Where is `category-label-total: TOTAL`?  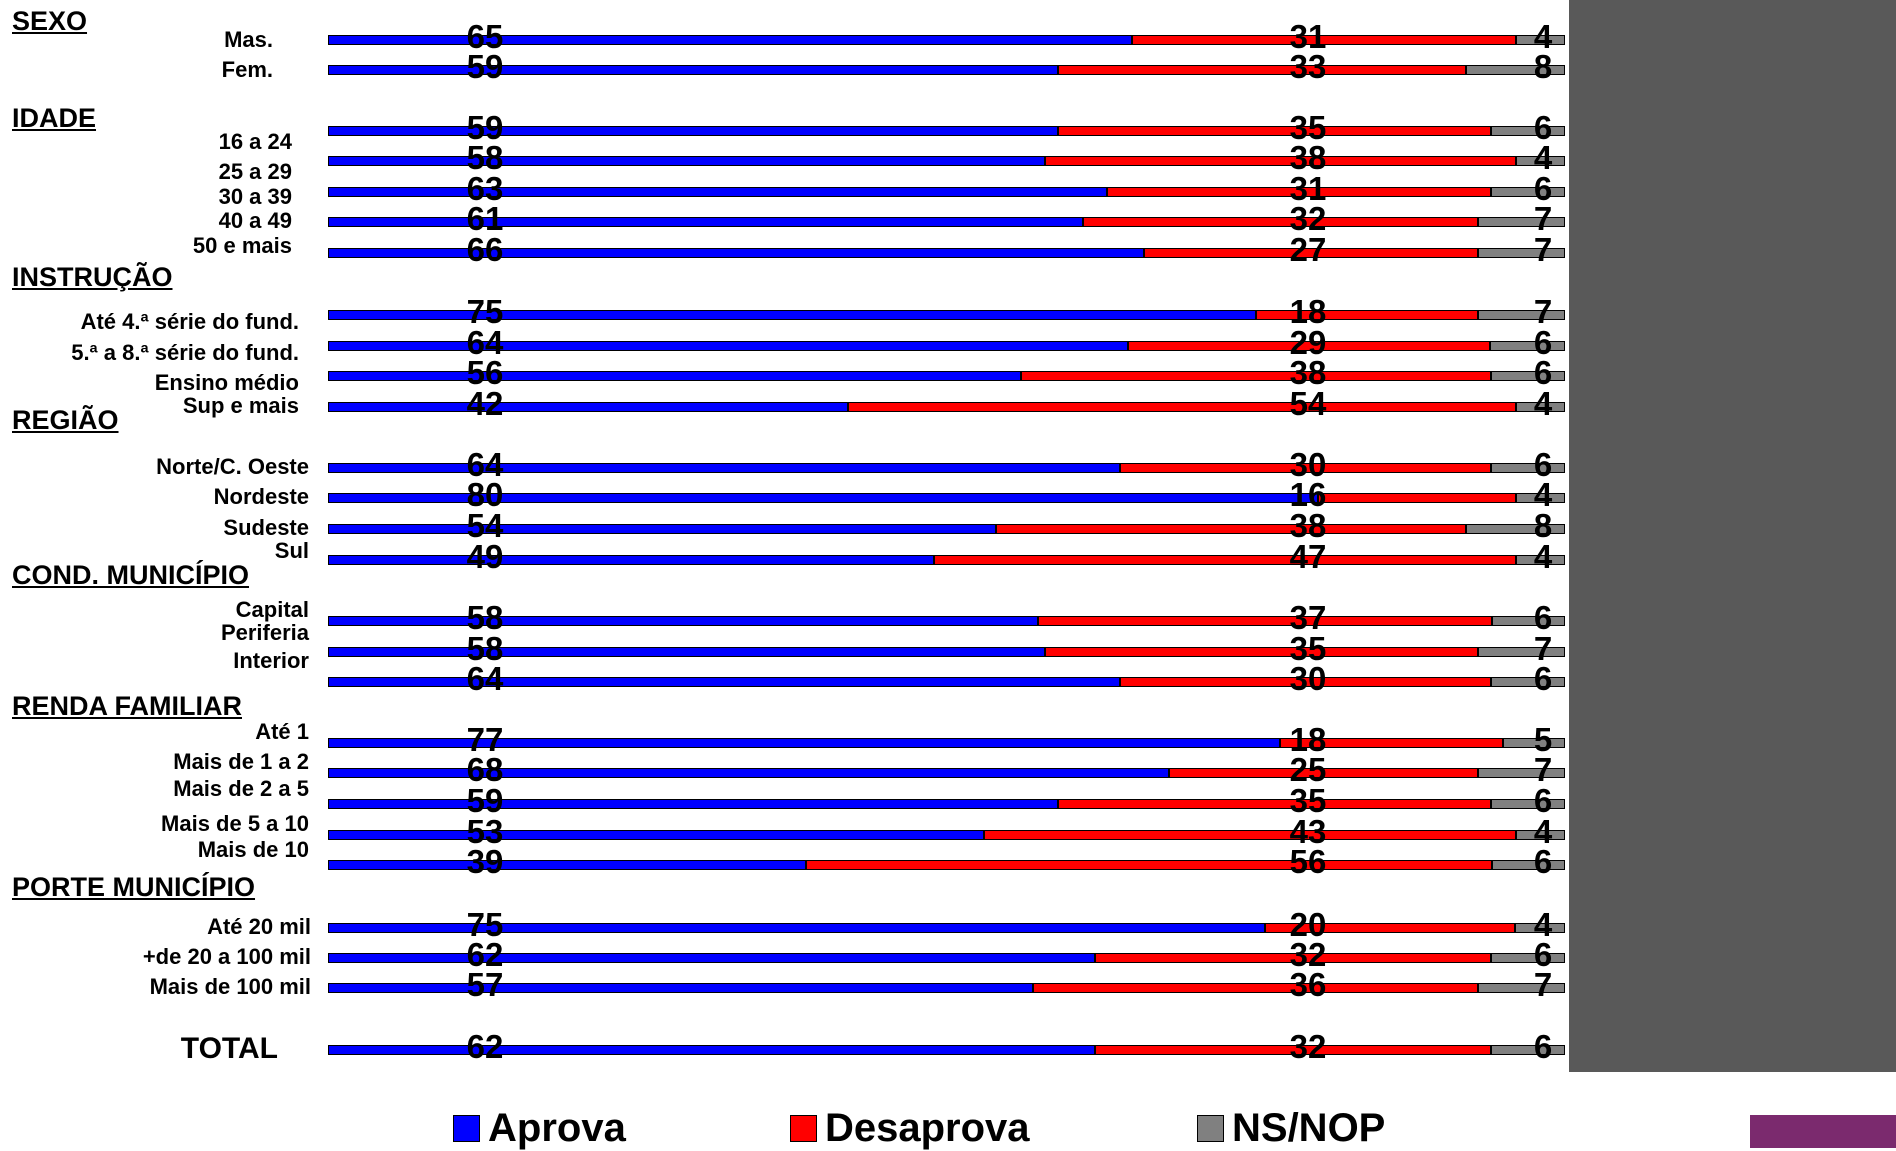 category-label-total: TOTAL is located at coordinates (229, 1048).